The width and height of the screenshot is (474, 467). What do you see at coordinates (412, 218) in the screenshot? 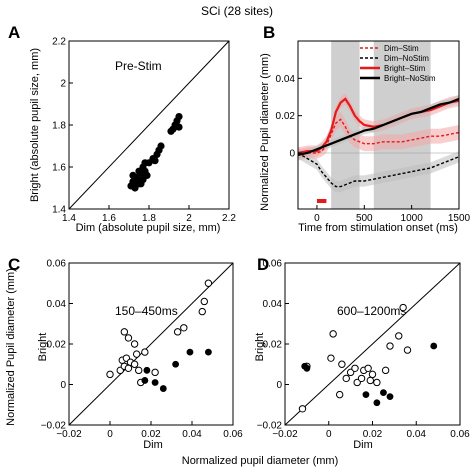
I see `panel-b-xtick-label: 1000` at bounding box center [412, 218].